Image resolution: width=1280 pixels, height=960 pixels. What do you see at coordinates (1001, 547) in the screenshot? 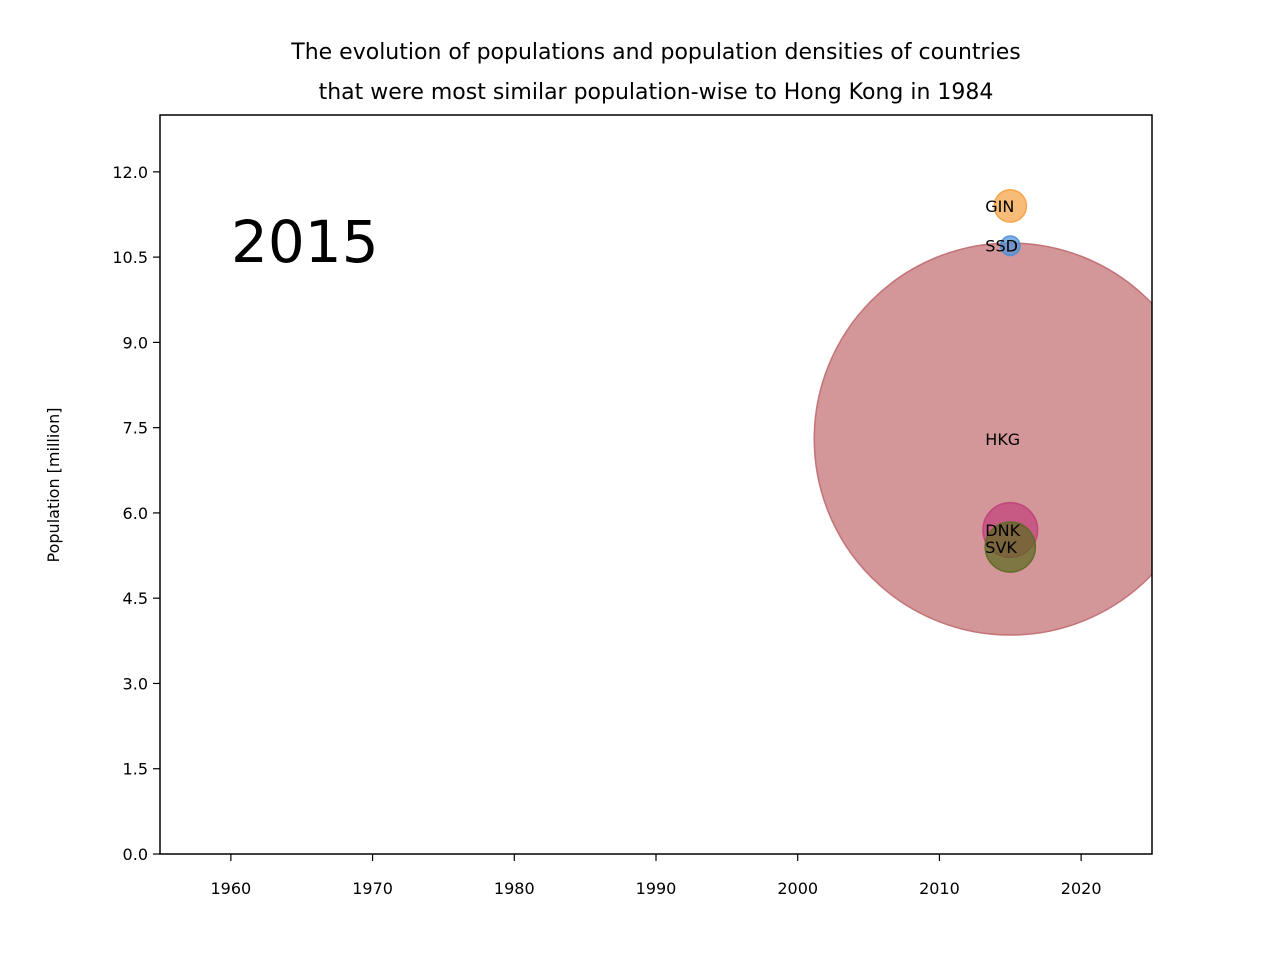
I see `bubble-label-svk: SVK` at bounding box center [1001, 547].